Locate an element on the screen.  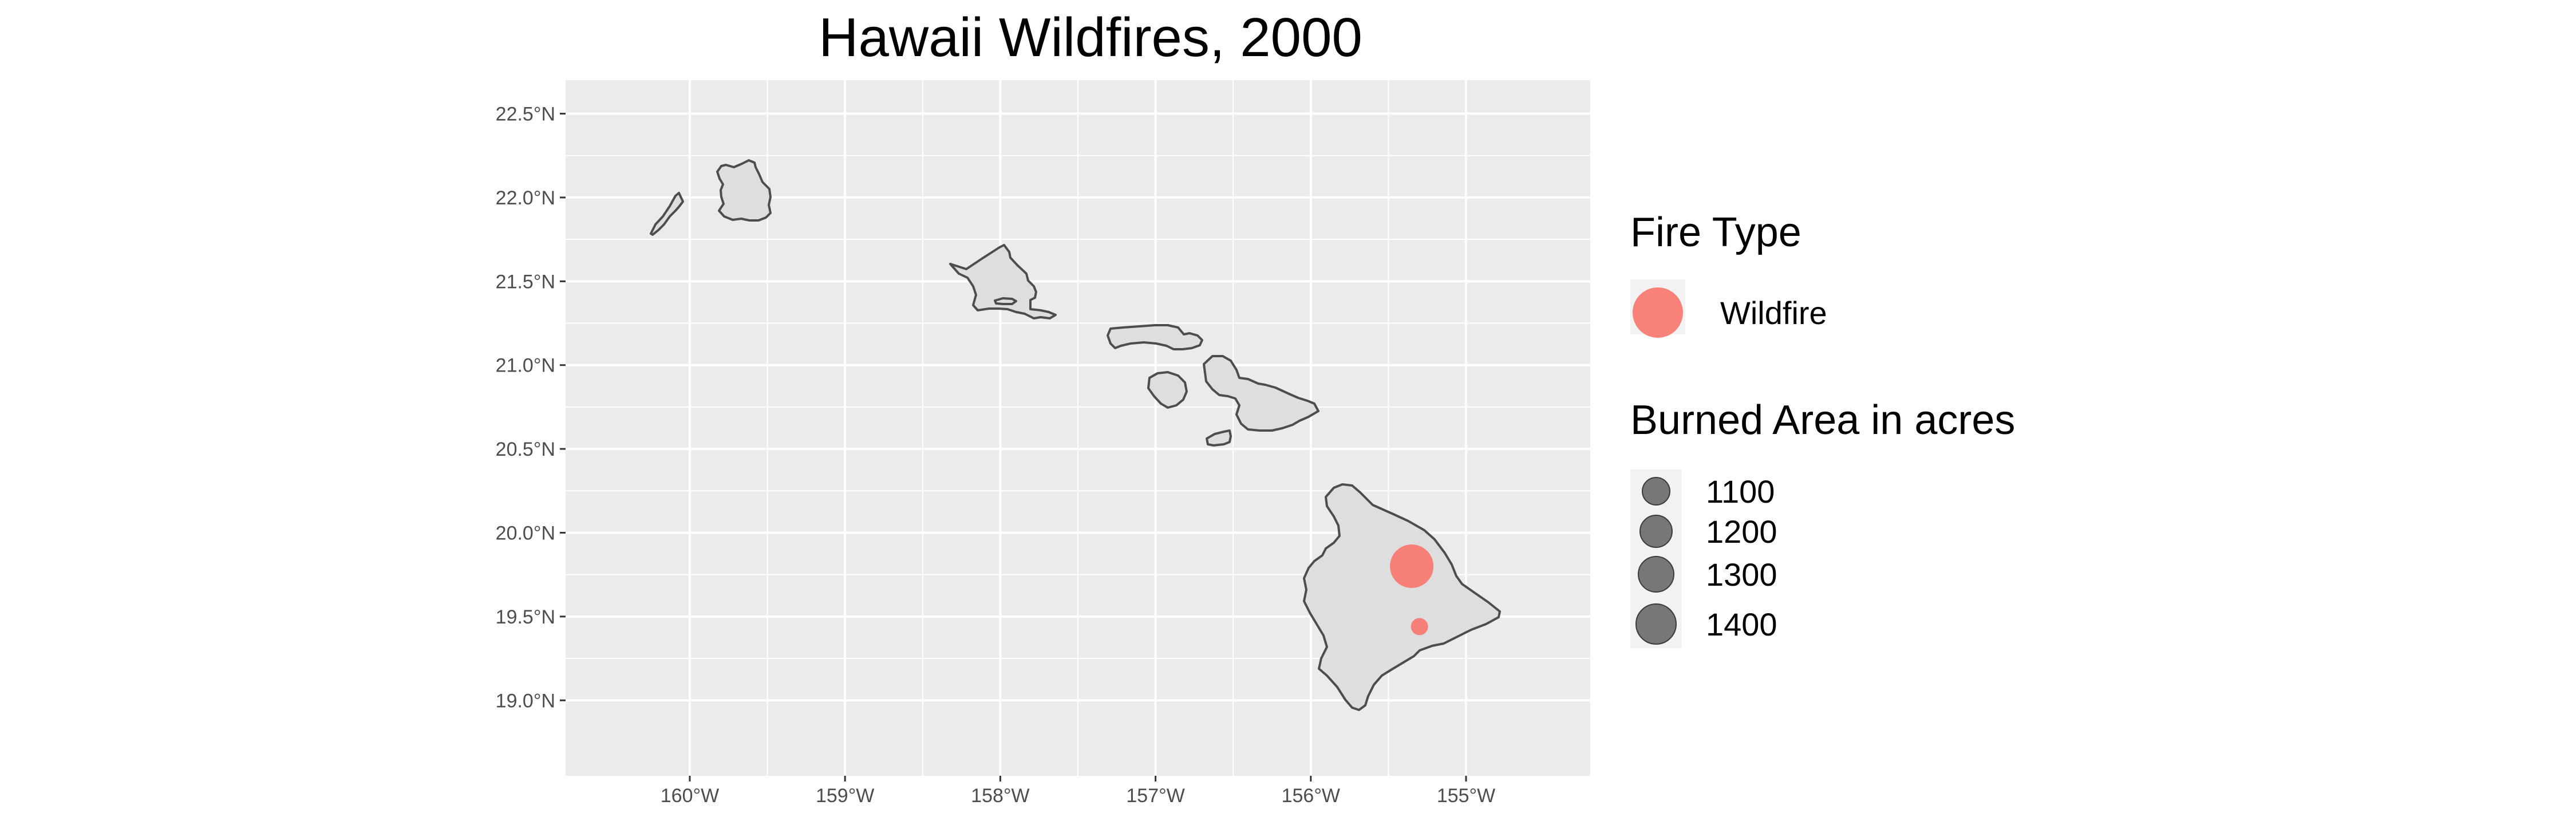
x-tick-label: 157°W is located at coordinates (1155, 796).